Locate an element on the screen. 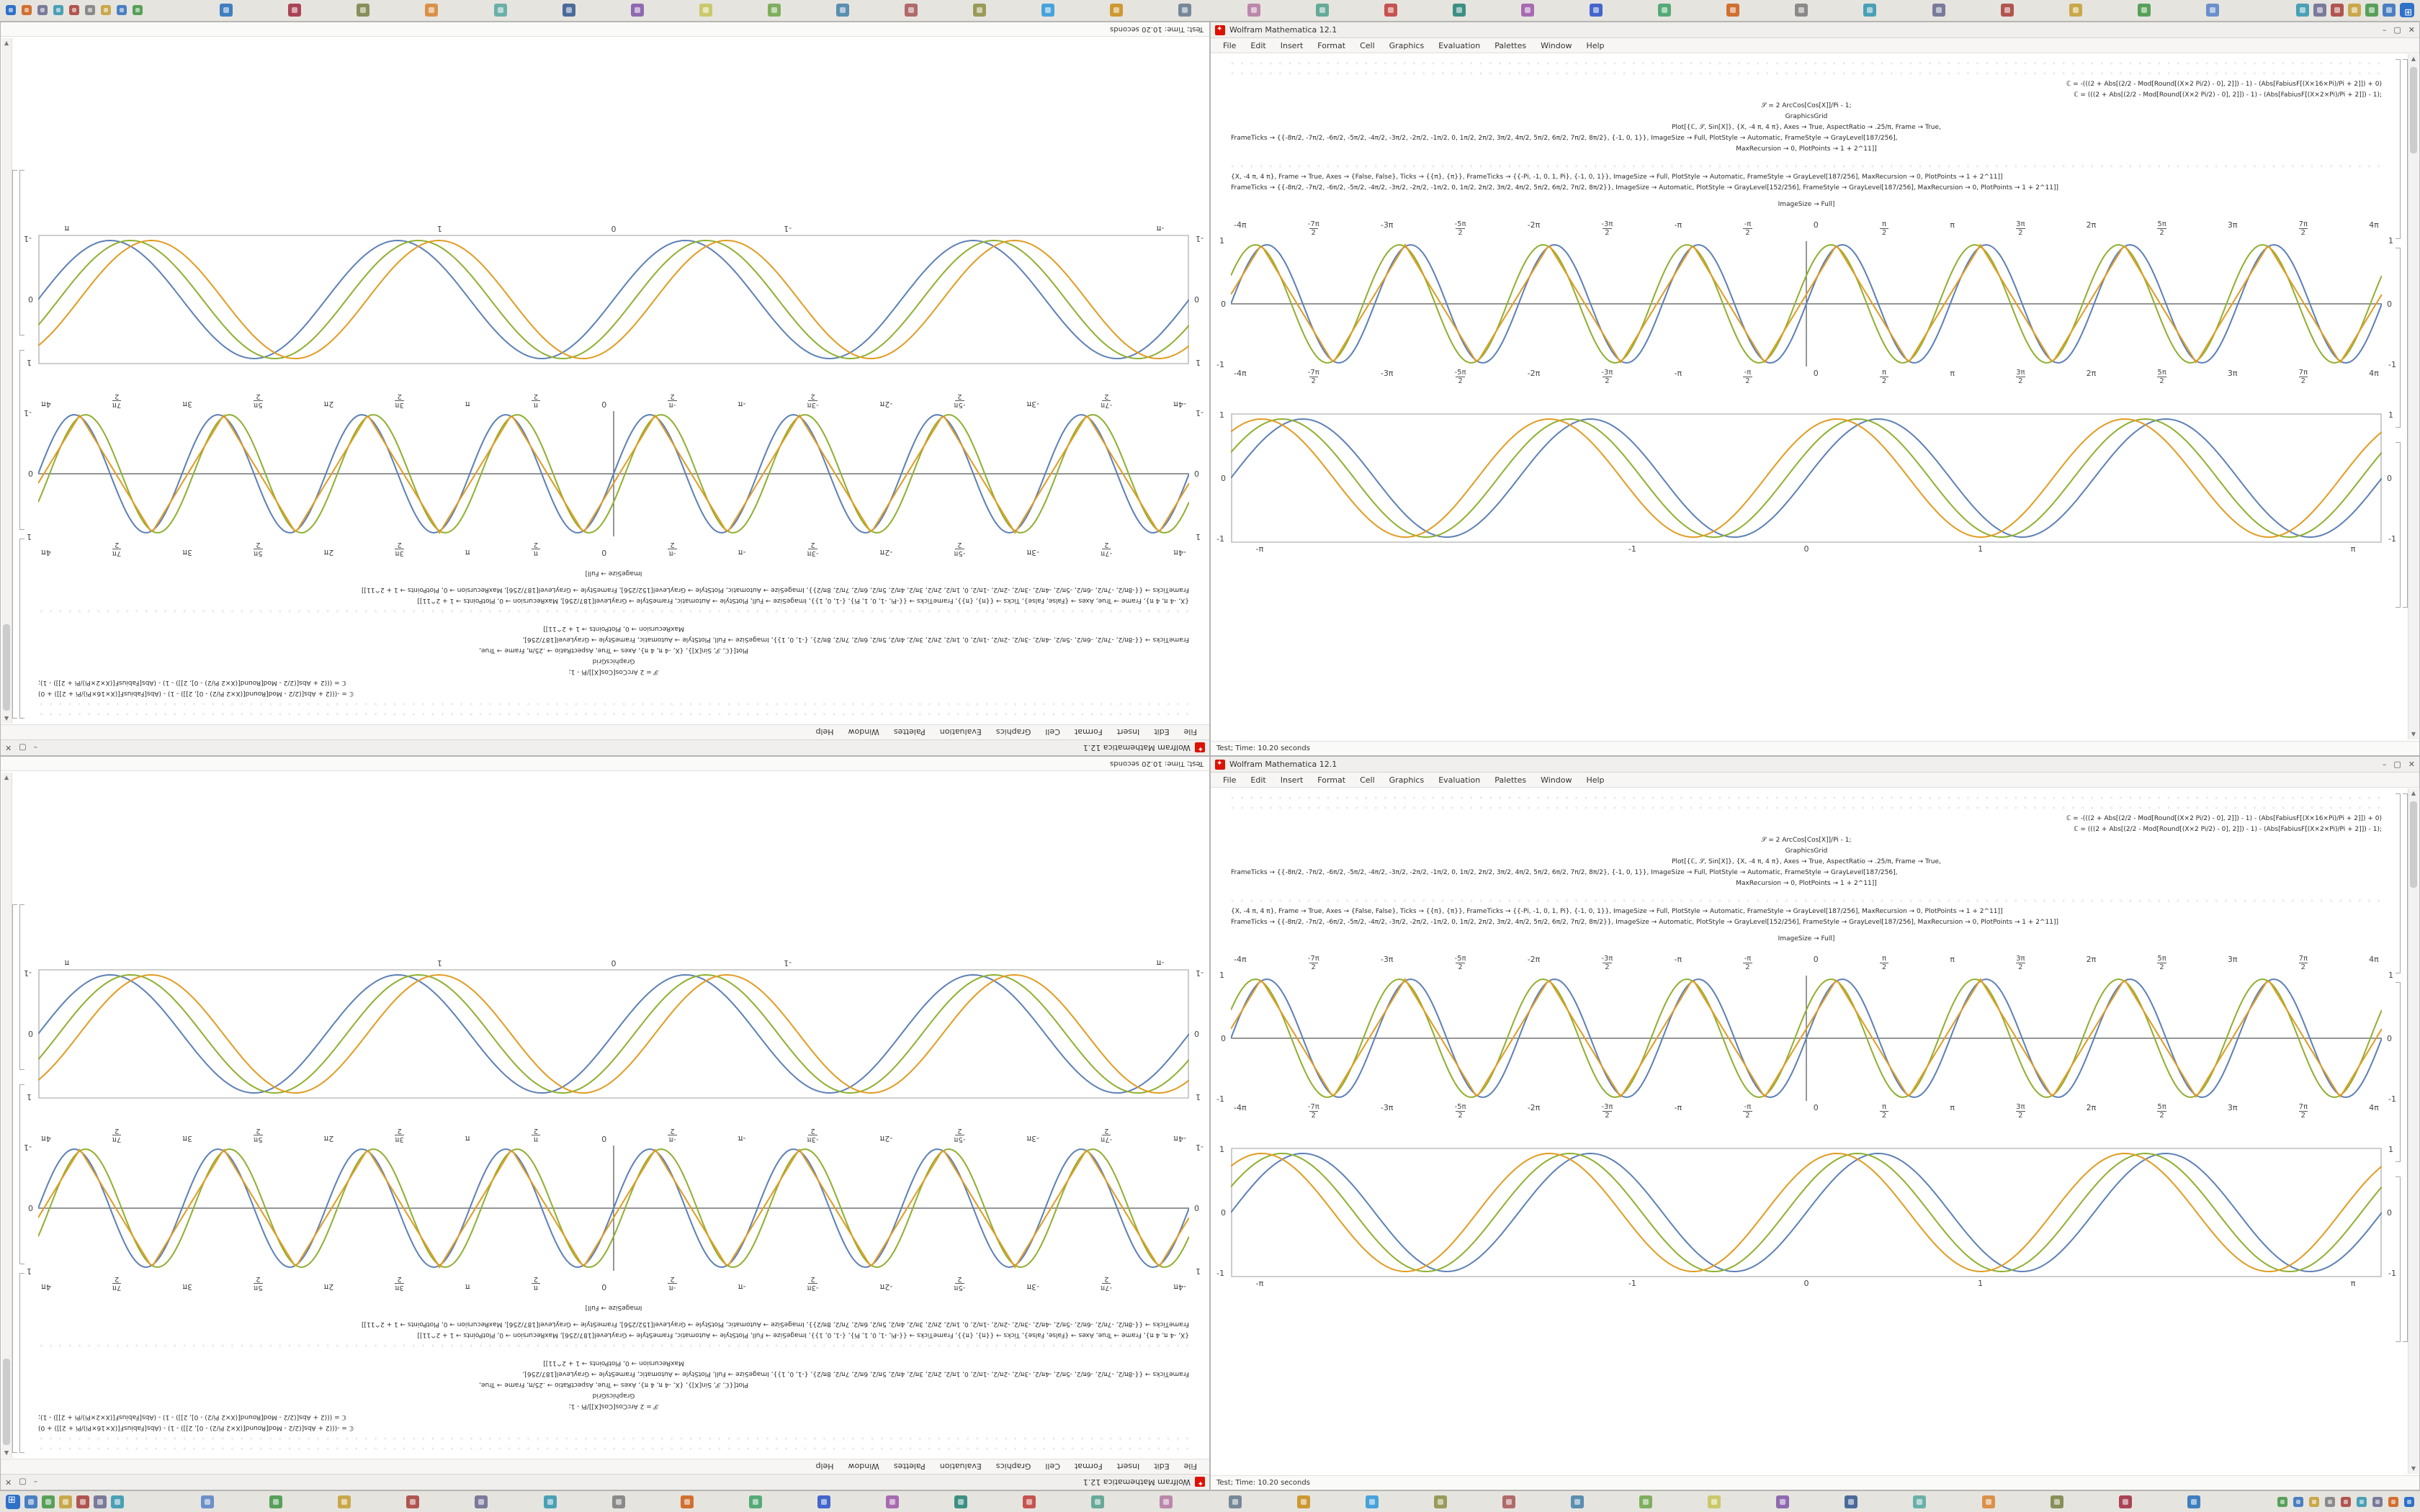 The width and height of the screenshot is (2420, 1512). minimize-button: – is located at coordinates (2384, 764).